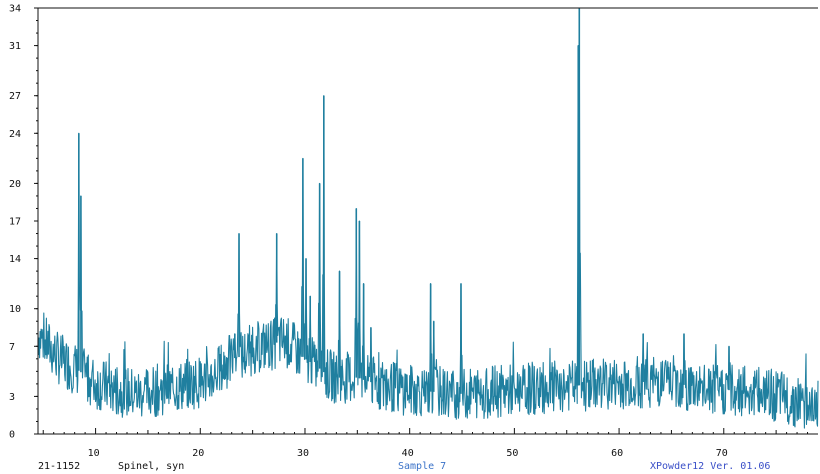 This screenshot has width=820, height=474. Describe the element at coordinates (12, 347) in the screenshot. I see `y-tick-label: 7` at that location.